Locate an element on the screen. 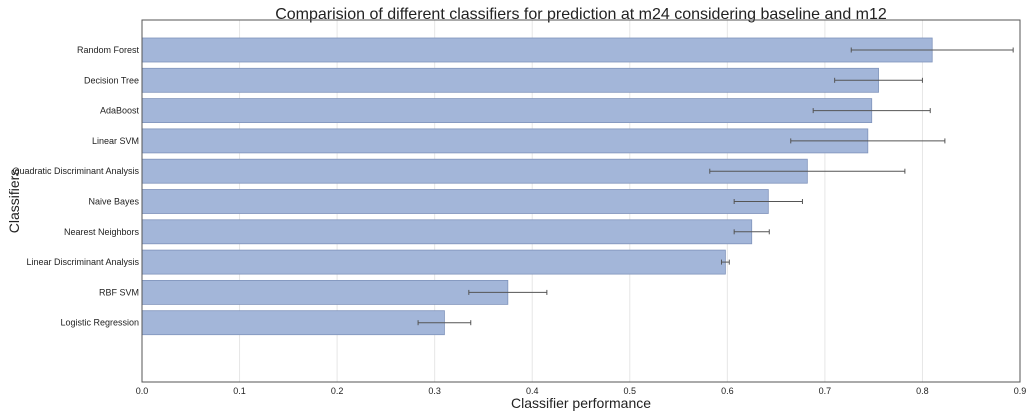 The image size is (1029, 414). x-tick-label: 0.3 is located at coordinates (434, 391).